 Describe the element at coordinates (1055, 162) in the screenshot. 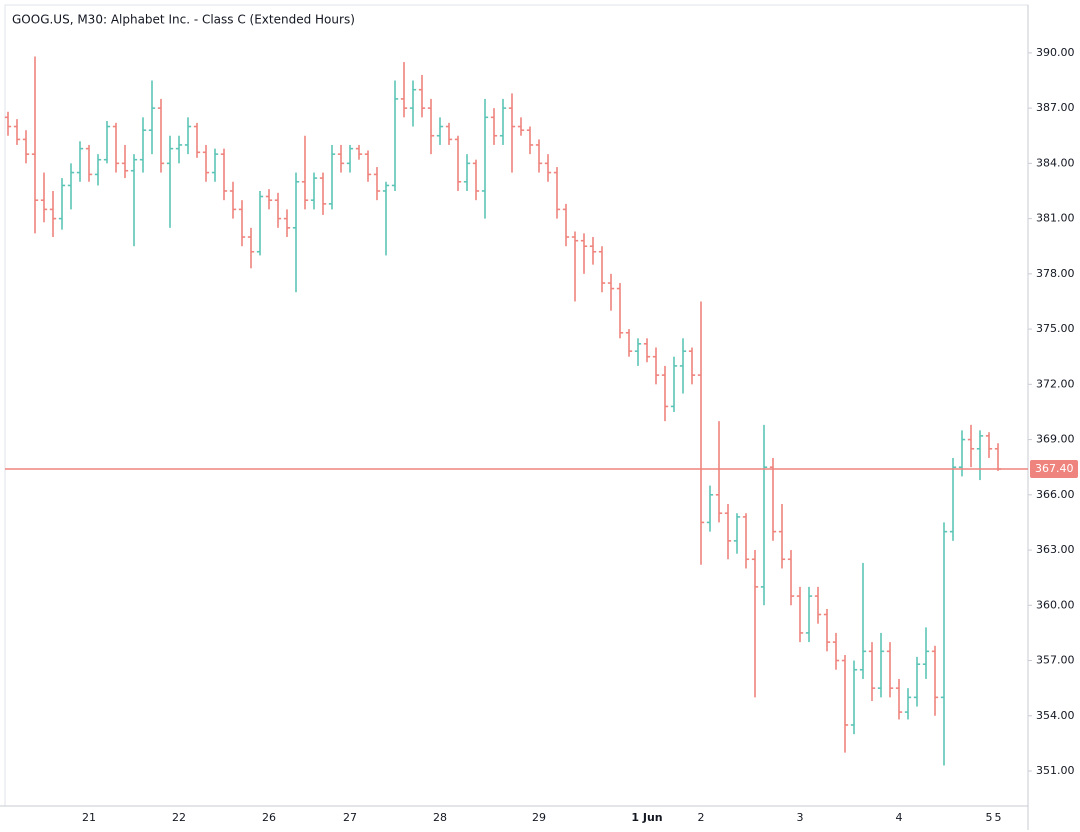

I see `y-tick-label: 384.00` at that location.